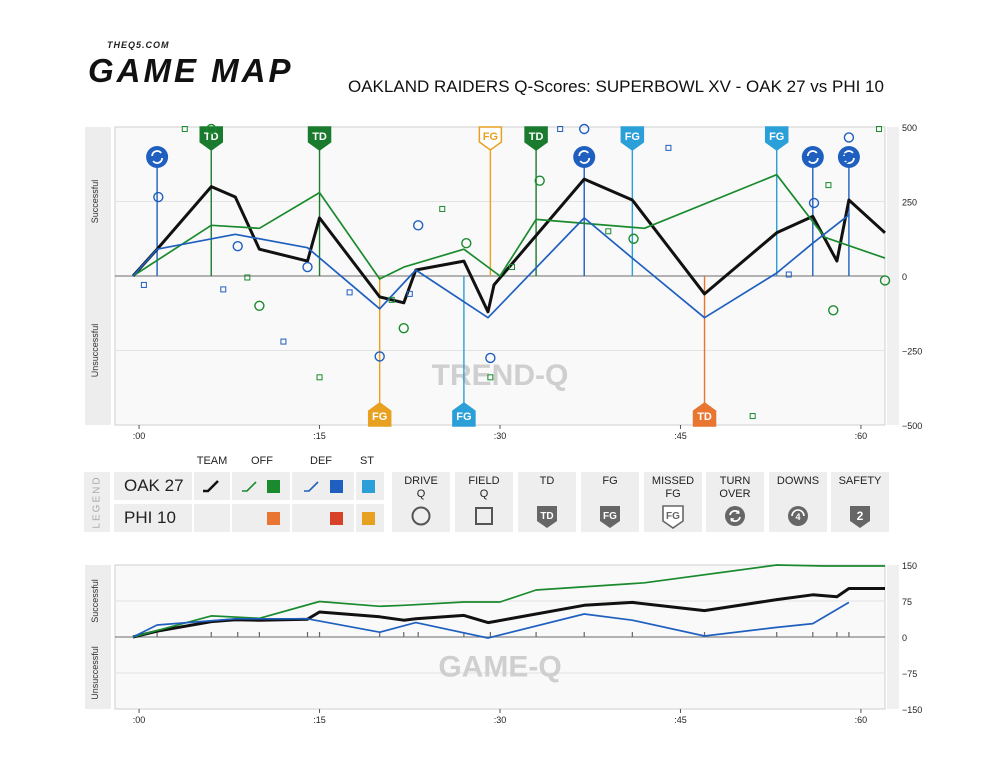 Image resolution: width=1000 pixels, height=775 pixels. What do you see at coordinates (735, 502) in the screenshot?
I see `legend-turnover: TURN OVER` at bounding box center [735, 502].